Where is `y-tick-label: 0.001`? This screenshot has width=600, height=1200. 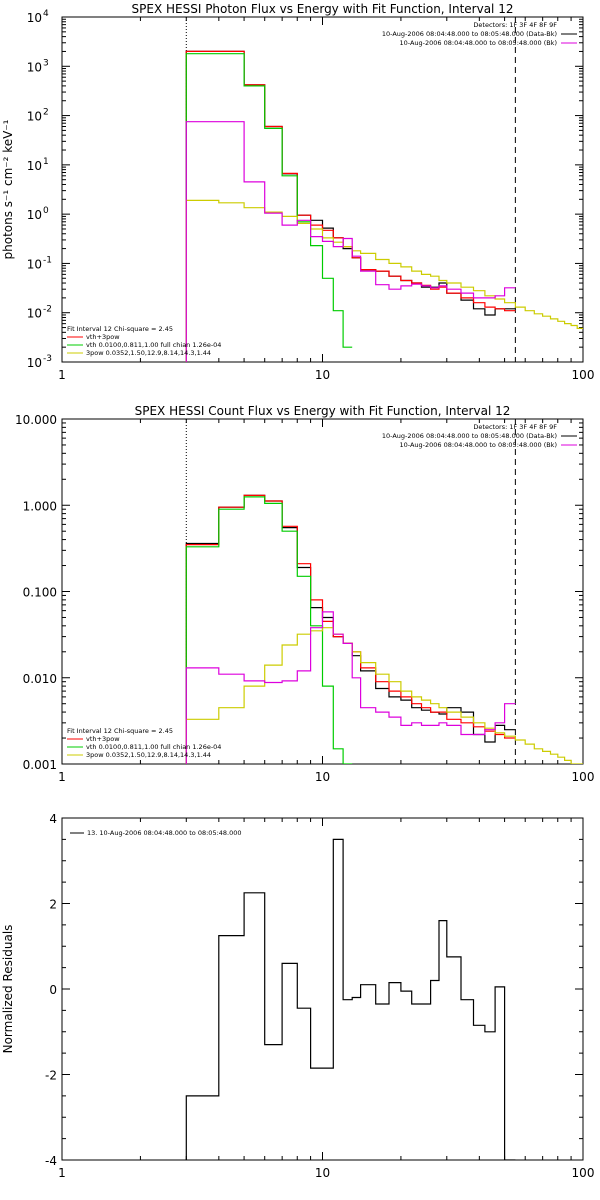
y-tick-label: 0.001 is located at coordinates (40, 765).